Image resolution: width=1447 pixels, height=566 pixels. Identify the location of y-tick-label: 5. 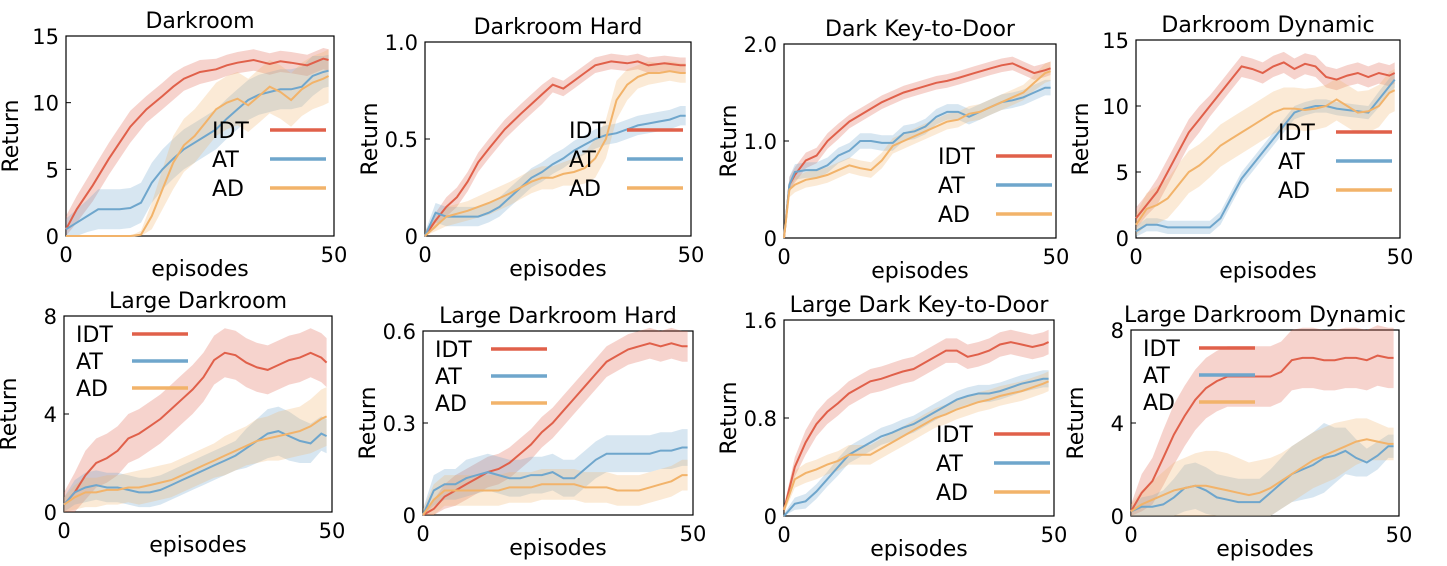
(52, 170).